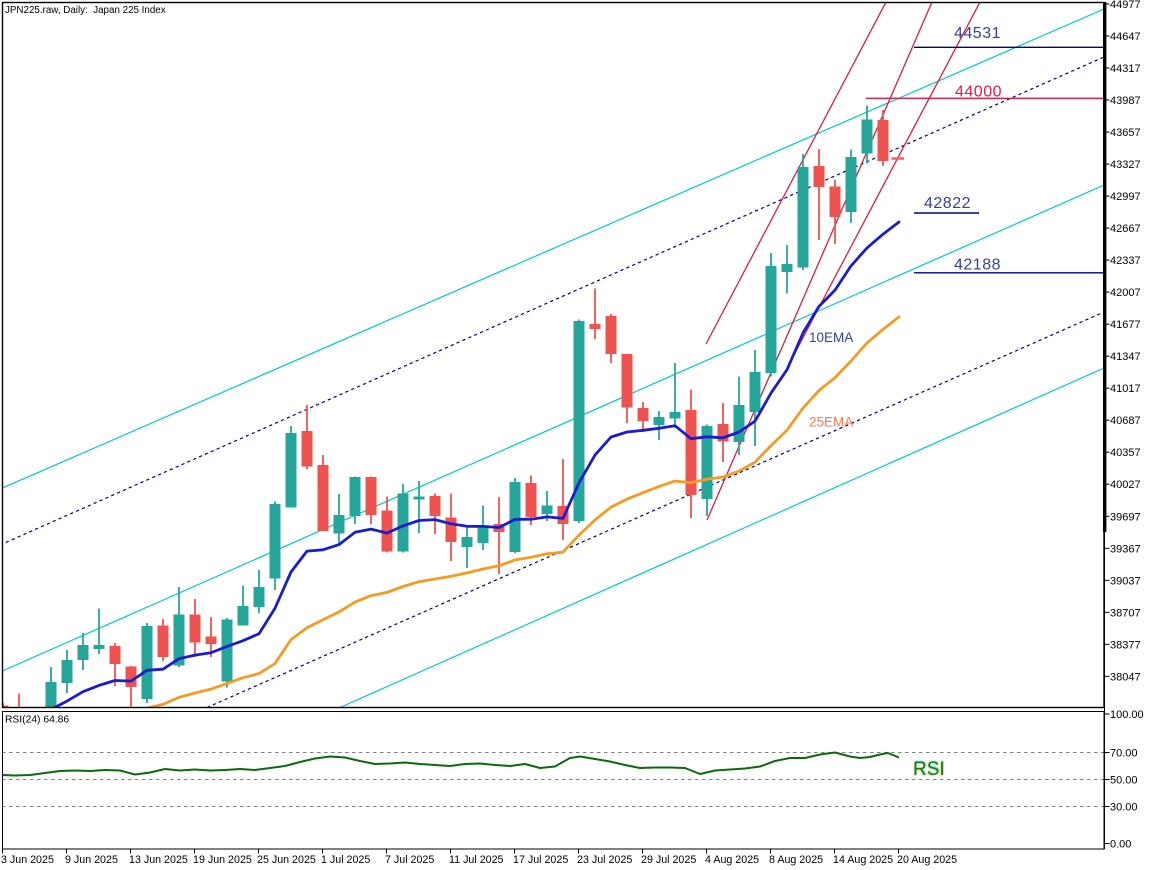 Image resolution: width=1152 pixels, height=870 pixels. Describe the element at coordinates (1127, 715) in the screenshot. I see `svg-text: 100.00` at that location.